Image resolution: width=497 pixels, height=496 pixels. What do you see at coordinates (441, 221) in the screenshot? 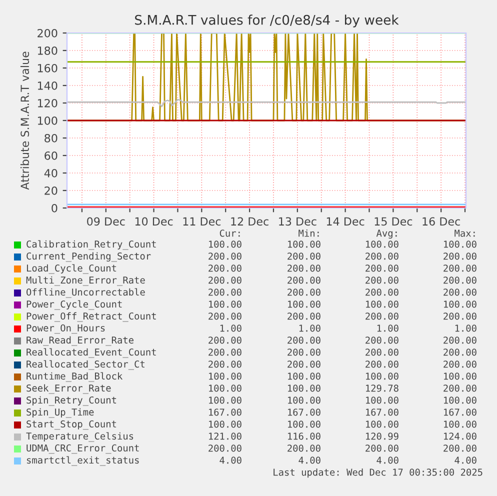
I see `x-tick-label: 16 Dec` at bounding box center [441, 221].